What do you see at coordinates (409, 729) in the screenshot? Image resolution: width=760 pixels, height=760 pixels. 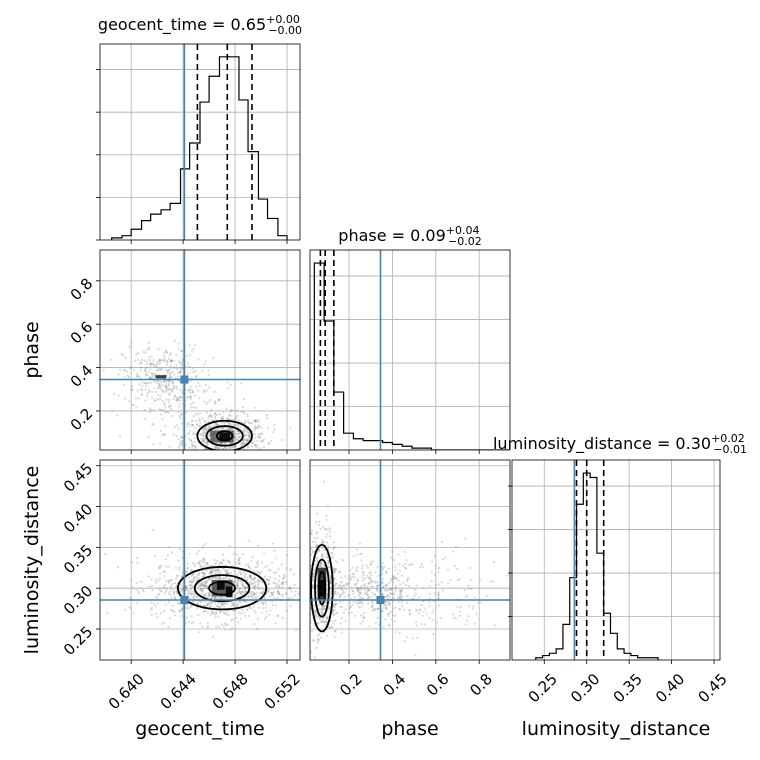 I see `x-axis-label: phase` at bounding box center [409, 729].